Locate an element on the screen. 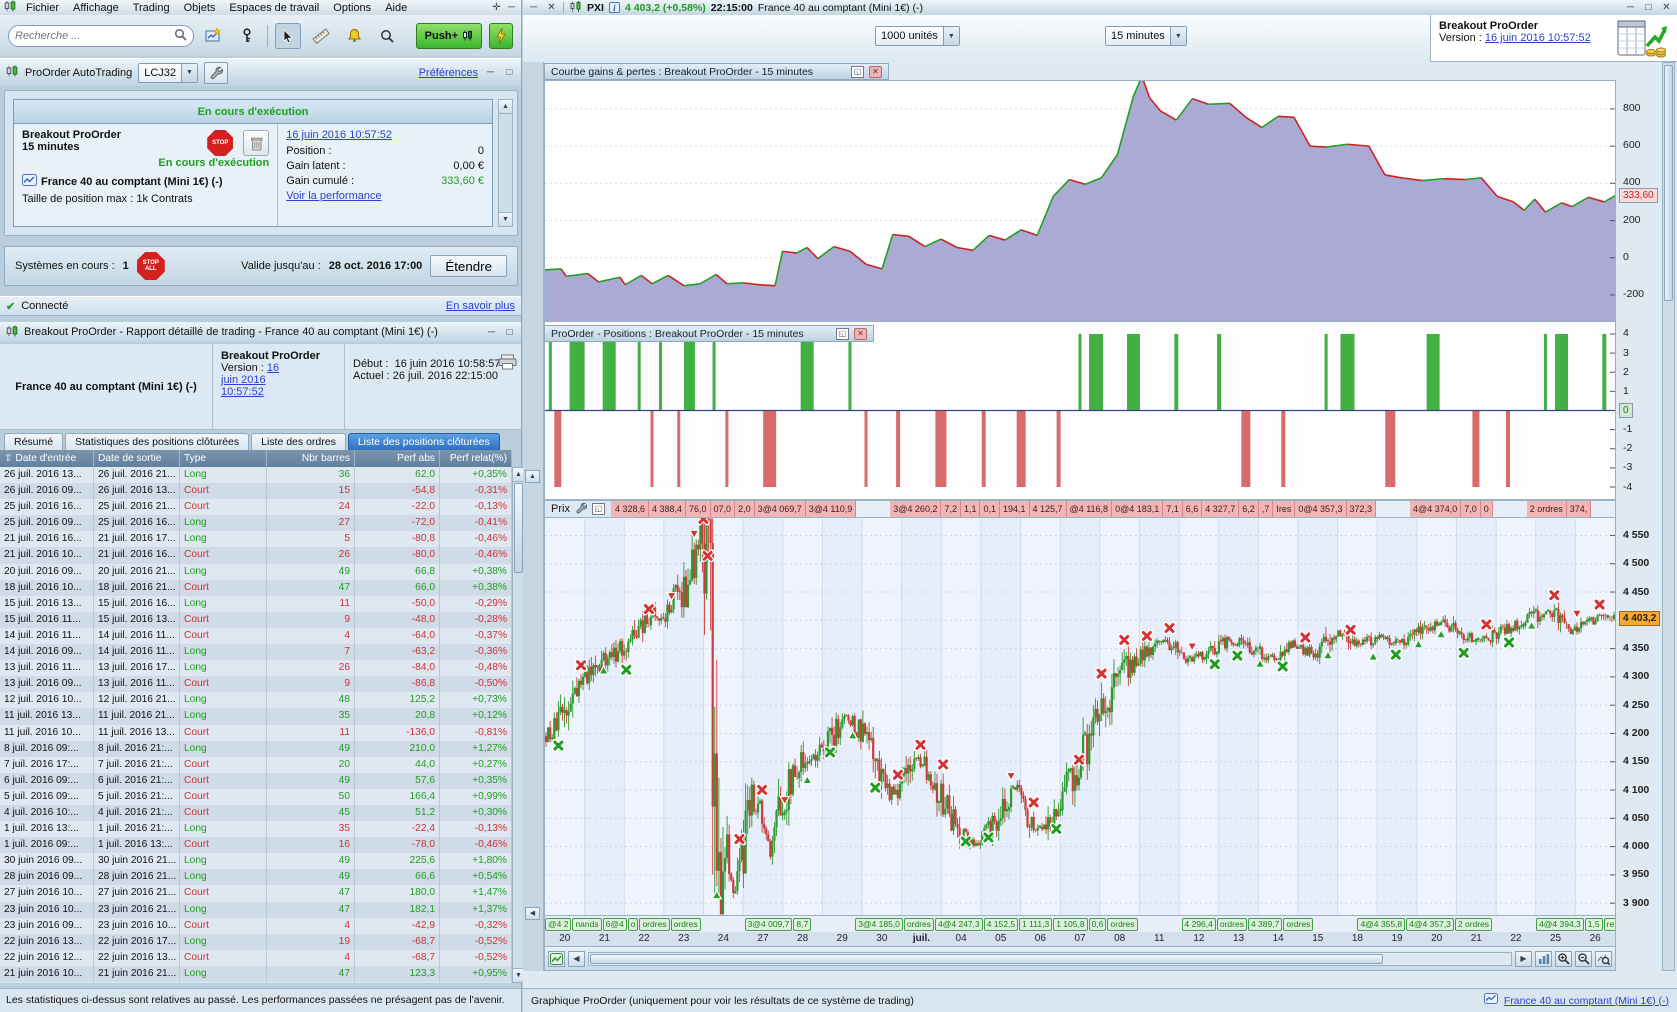 The image size is (1677, 1012). version-link-1: 16 is located at coordinates (273, 368).